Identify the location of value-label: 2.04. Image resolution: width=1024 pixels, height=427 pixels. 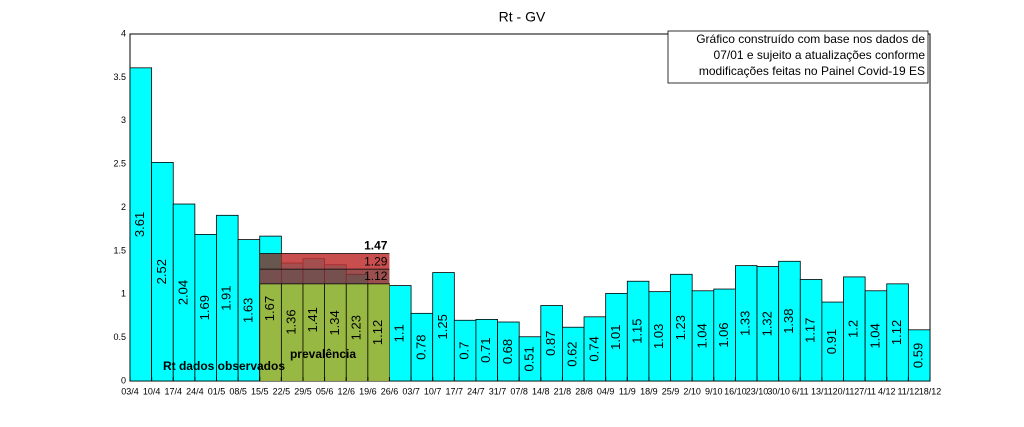
(182, 292).